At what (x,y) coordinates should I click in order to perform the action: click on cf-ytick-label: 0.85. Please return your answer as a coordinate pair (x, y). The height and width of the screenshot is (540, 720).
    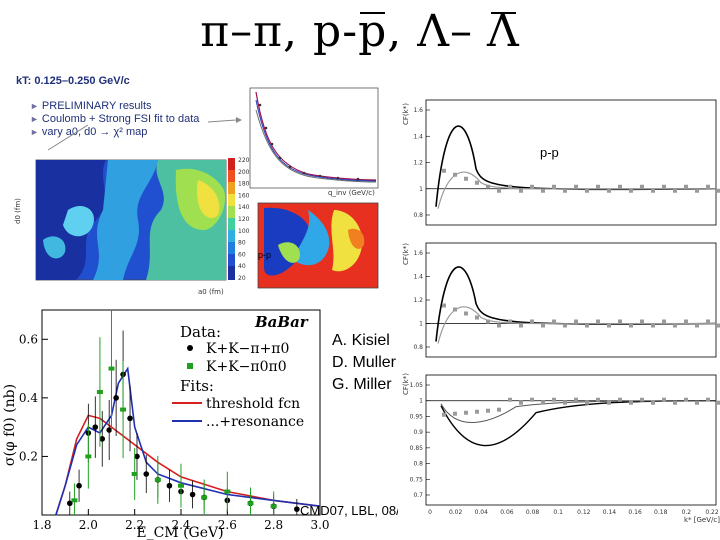
    Looking at the image, I should click on (417, 448).